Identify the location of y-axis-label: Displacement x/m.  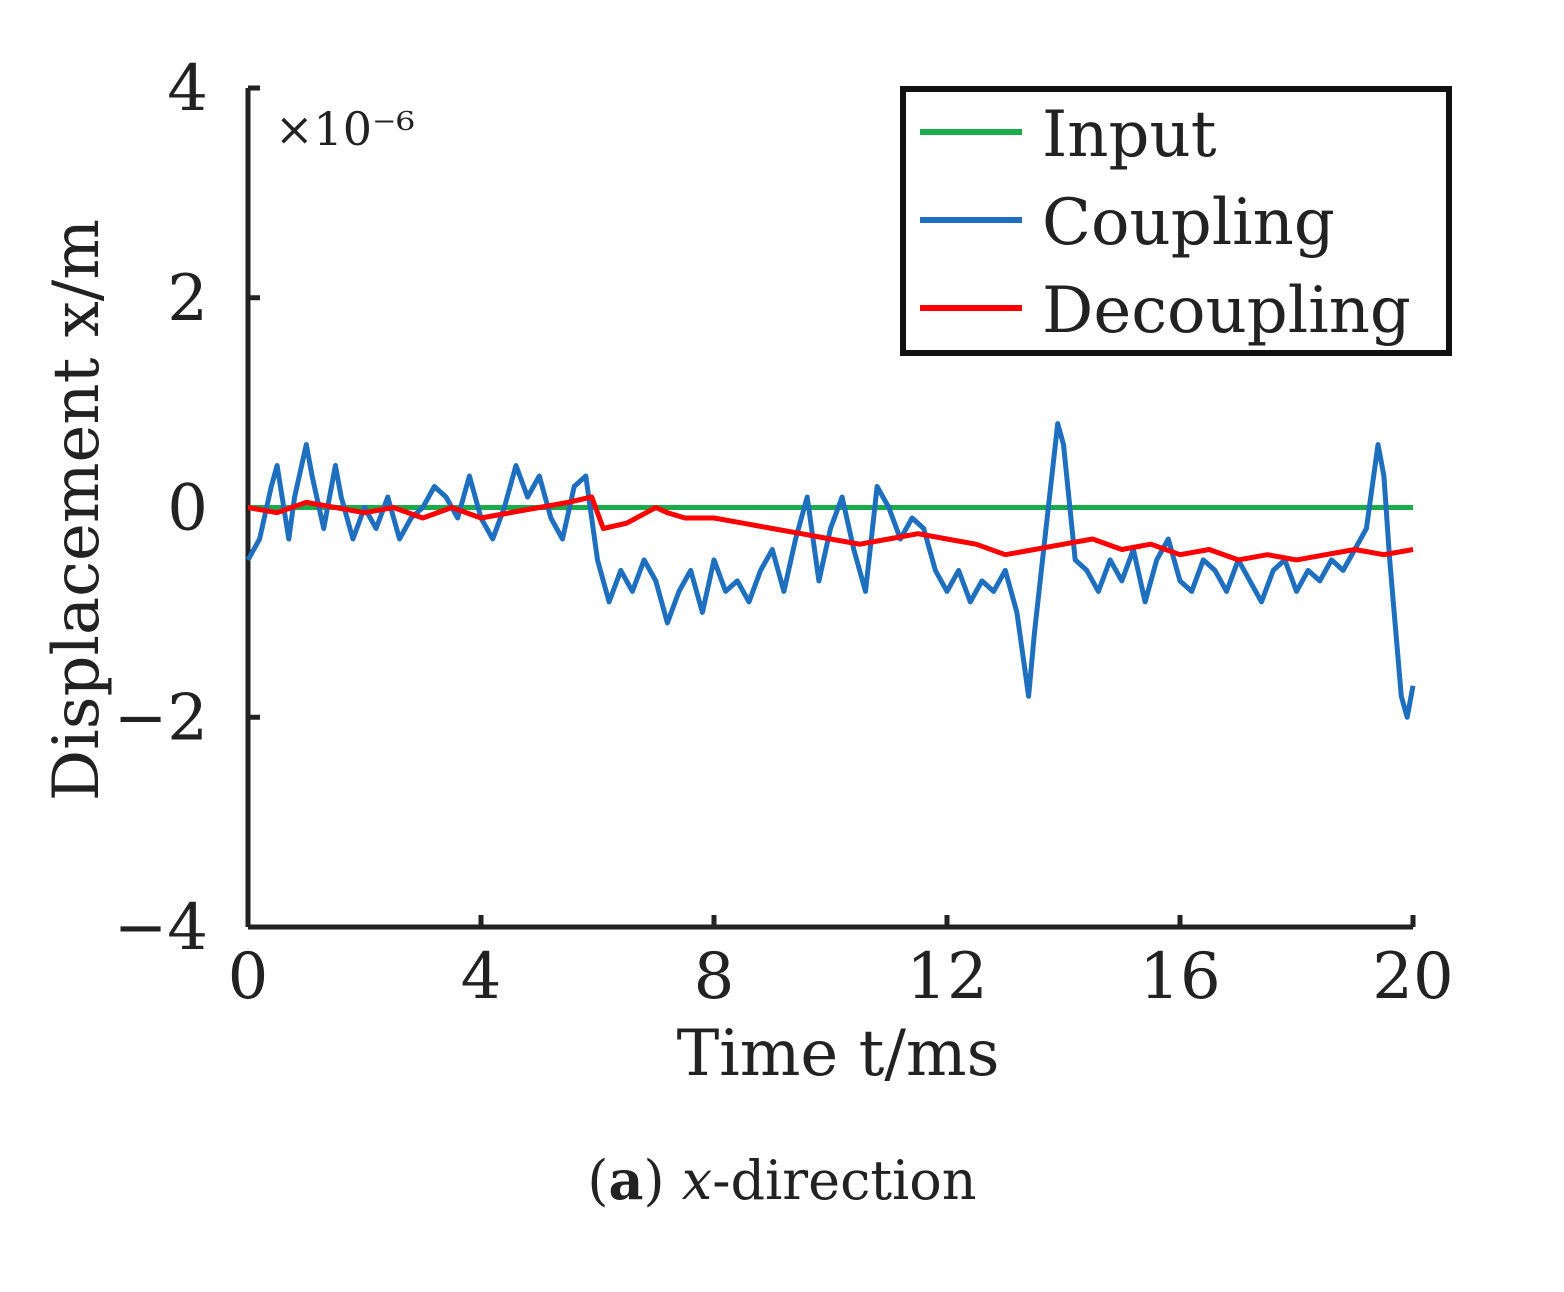
(77, 510).